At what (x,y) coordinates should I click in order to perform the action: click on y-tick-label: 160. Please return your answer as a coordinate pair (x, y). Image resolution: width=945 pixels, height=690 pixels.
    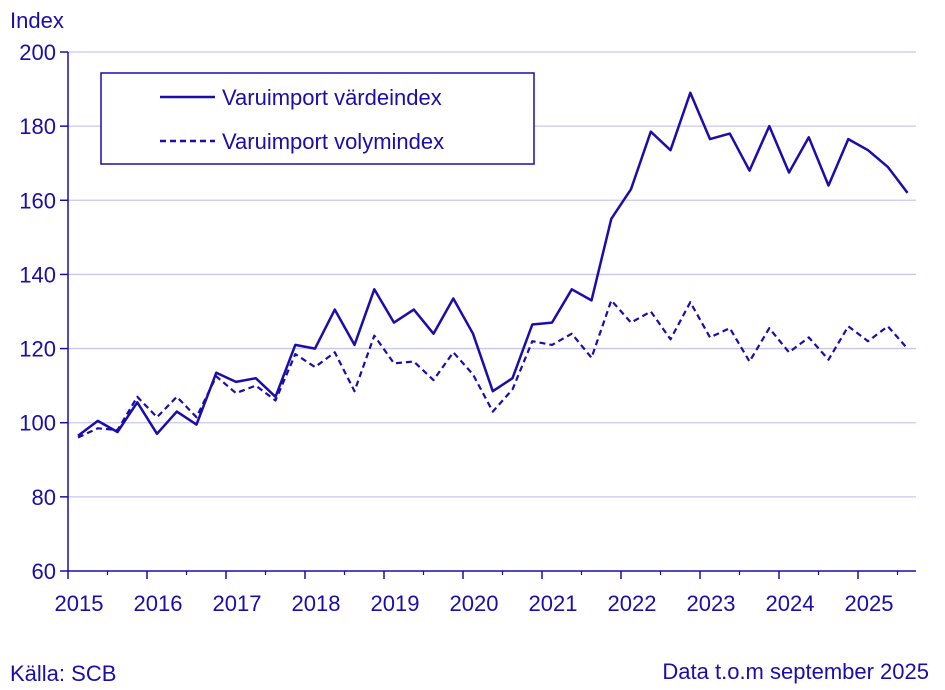
    Looking at the image, I should click on (37, 200).